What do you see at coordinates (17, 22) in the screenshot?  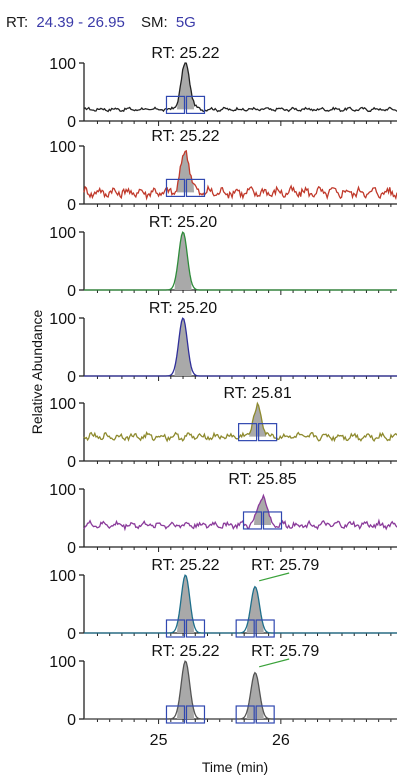 I see `header-rt-label: RT:` at bounding box center [17, 22].